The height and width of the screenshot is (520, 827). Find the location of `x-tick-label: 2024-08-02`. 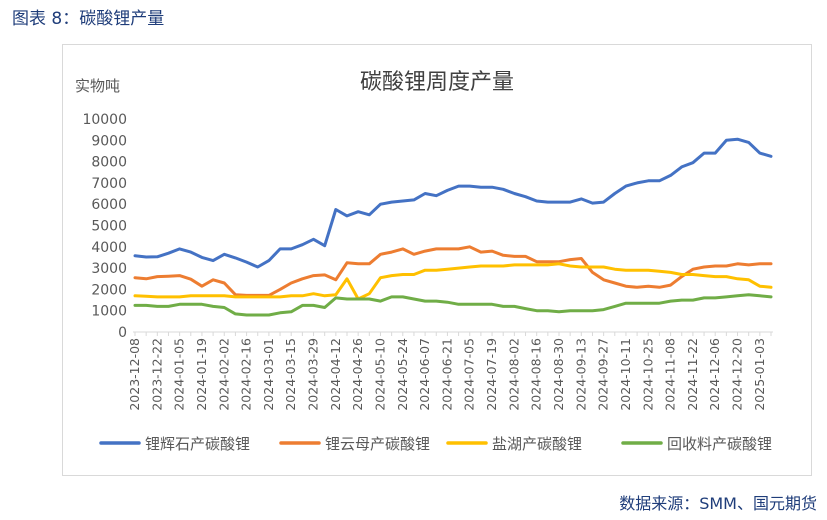

x-tick-label: 2024-08-02 is located at coordinates (513, 374).